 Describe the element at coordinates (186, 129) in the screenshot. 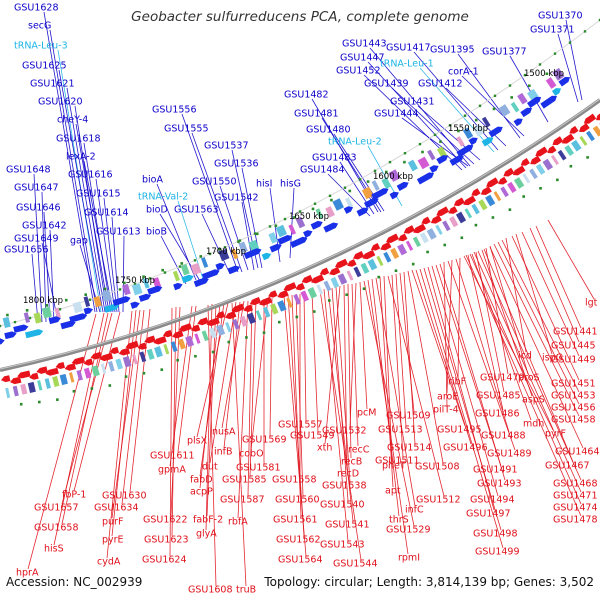

I see `gene-label: GSU1555` at that location.